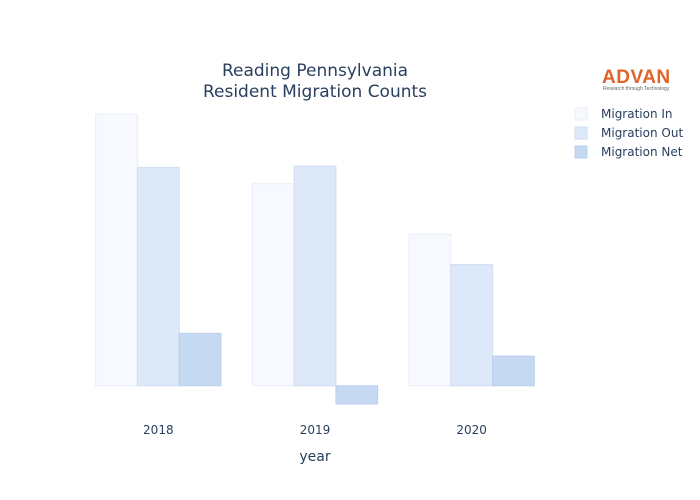 The image size is (700, 500). Describe the element at coordinates (472, 325) in the screenshot. I see `bar-2020-migration-out` at that location.